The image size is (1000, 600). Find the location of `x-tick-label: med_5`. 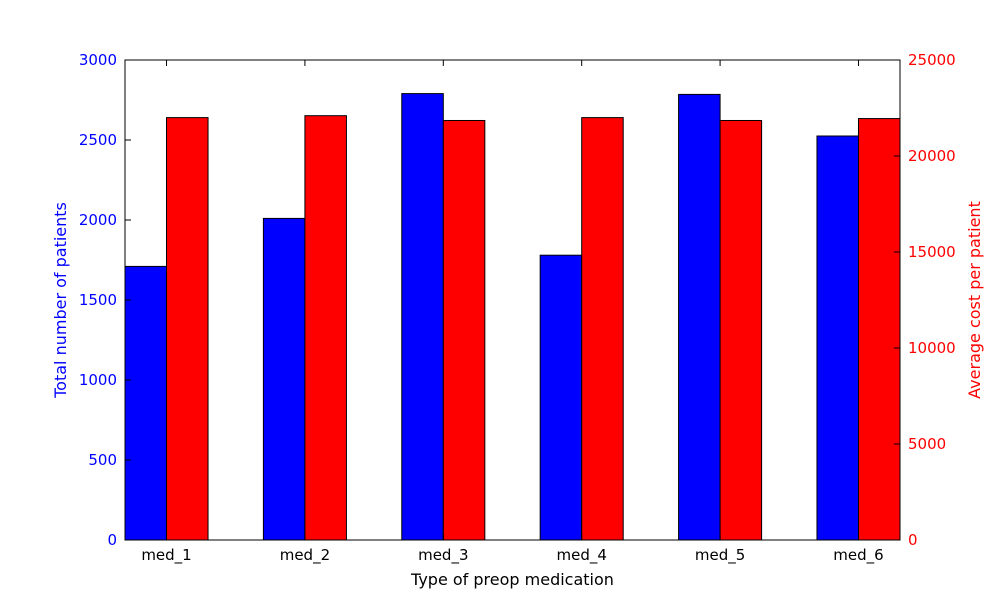

x-tick-label: med_5 is located at coordinates (720, 555).